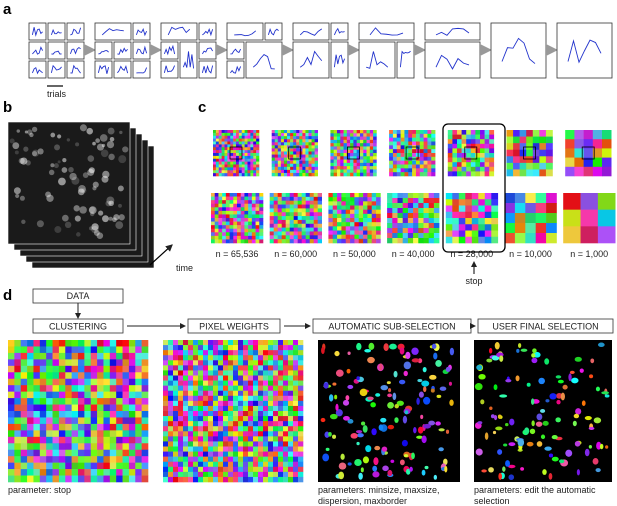 Image resolution: width=617 pixels, height=506 pixels. Describe the element at coordinates (57, 94) in the screenshot. I see `axis-label: trials` at that location.